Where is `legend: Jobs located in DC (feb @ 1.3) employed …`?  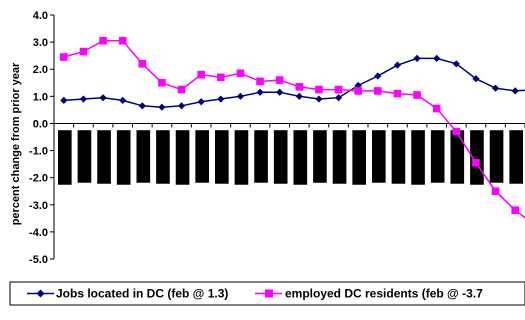 legend: Jobs located in DC (feb @ 1.3) employed … is located at coordinates (267, 293).